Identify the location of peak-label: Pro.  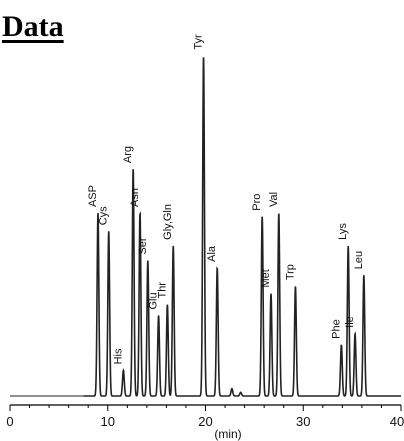
(257, 202).